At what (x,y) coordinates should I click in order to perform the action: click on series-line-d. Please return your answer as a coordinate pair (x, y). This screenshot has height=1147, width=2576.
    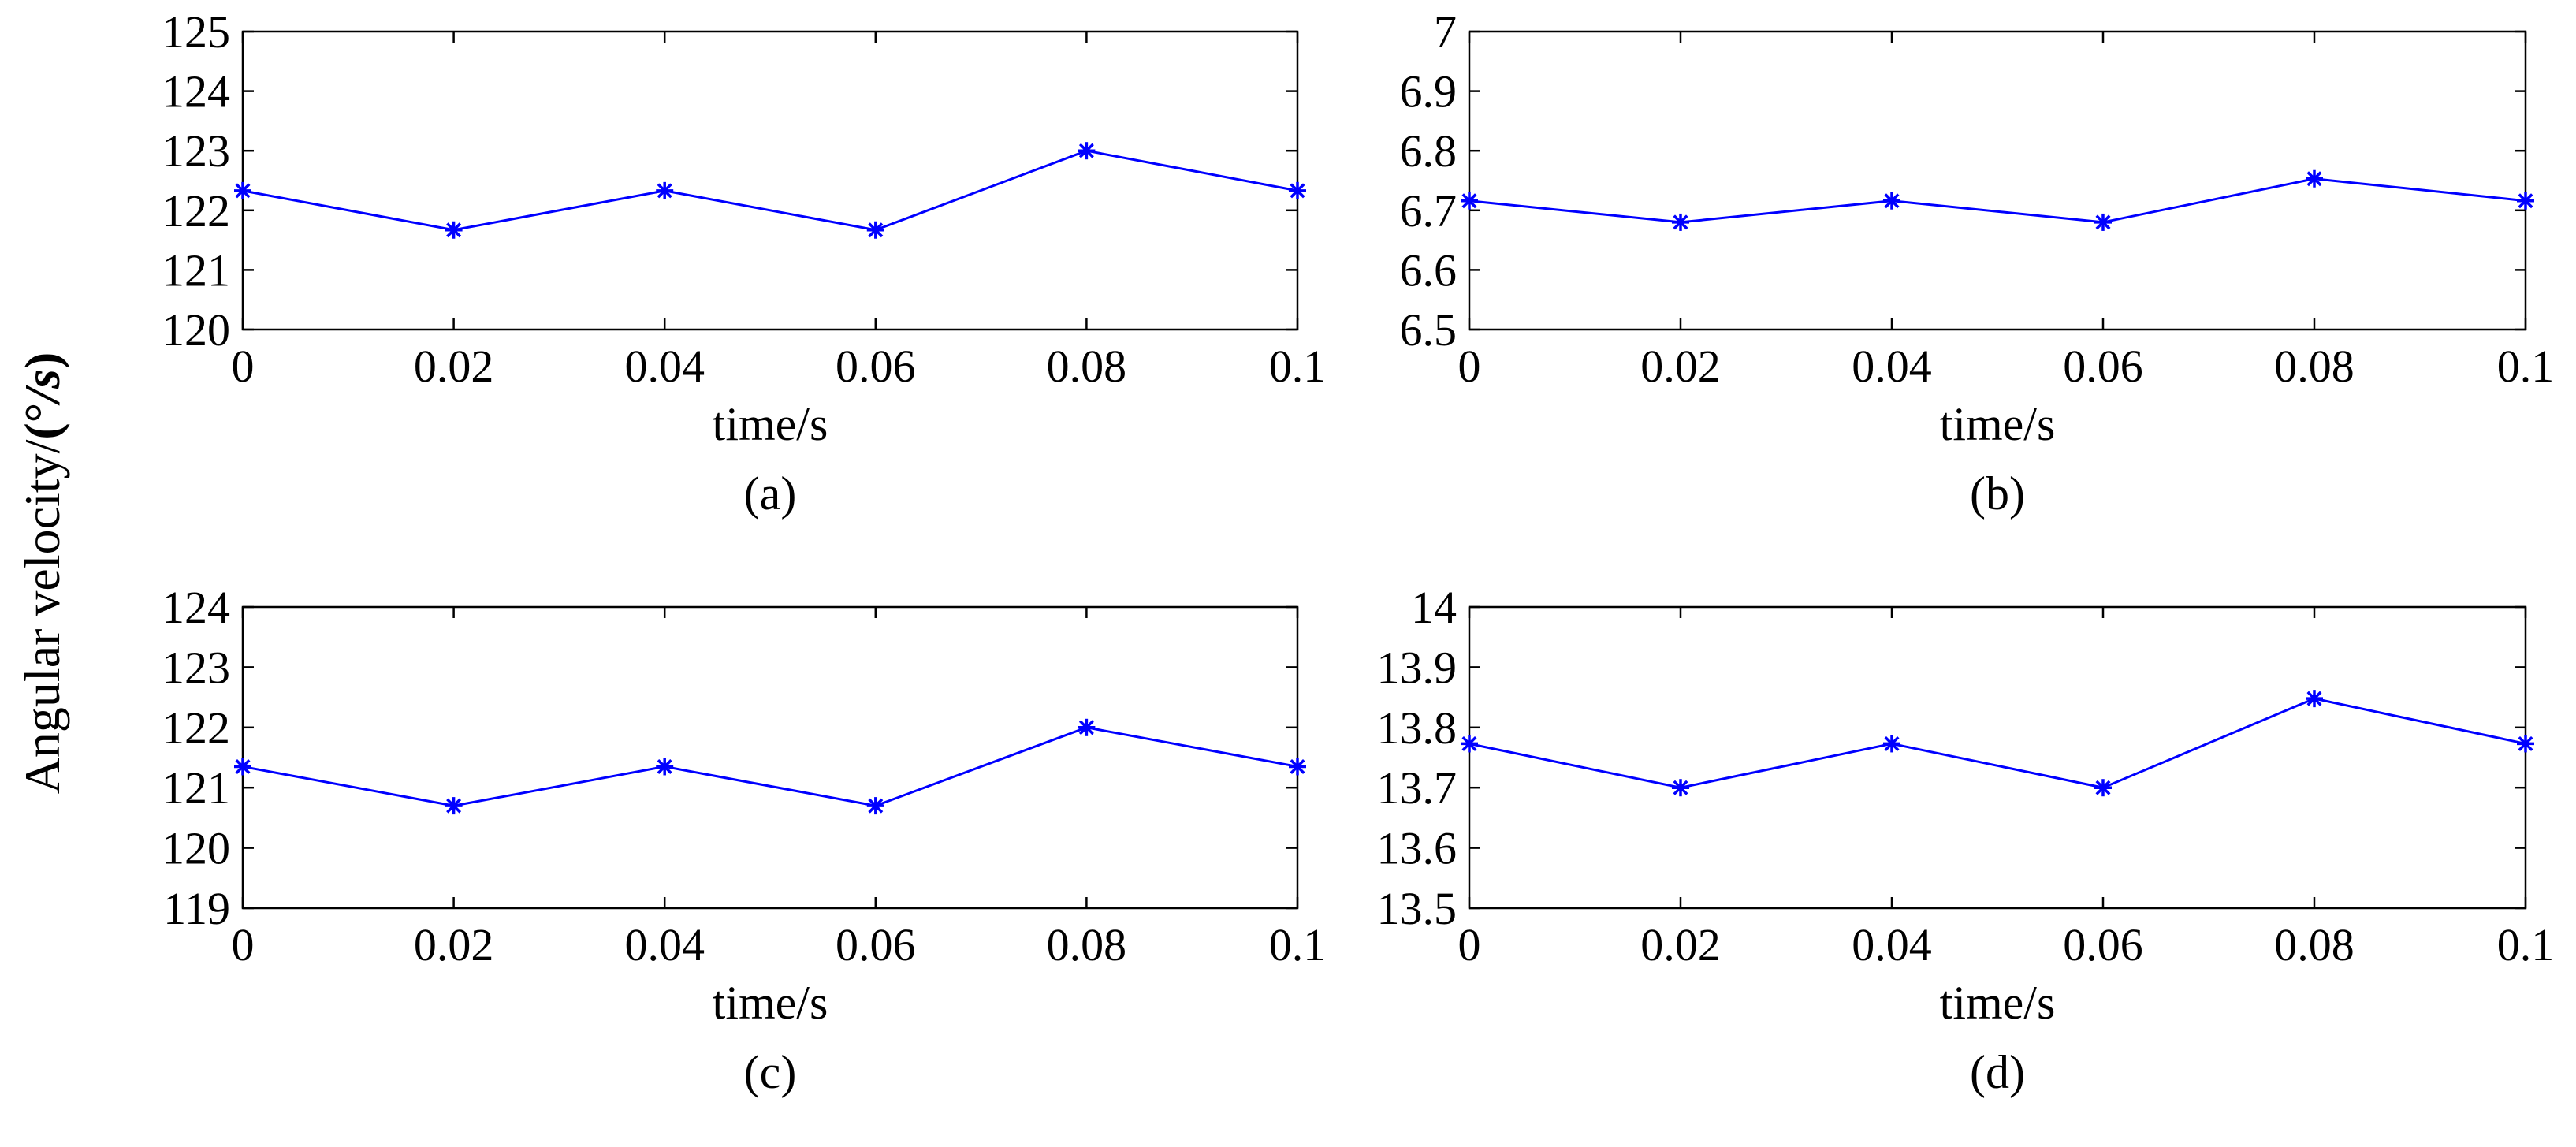
    Looking at the image, I should click on (1997, 743).